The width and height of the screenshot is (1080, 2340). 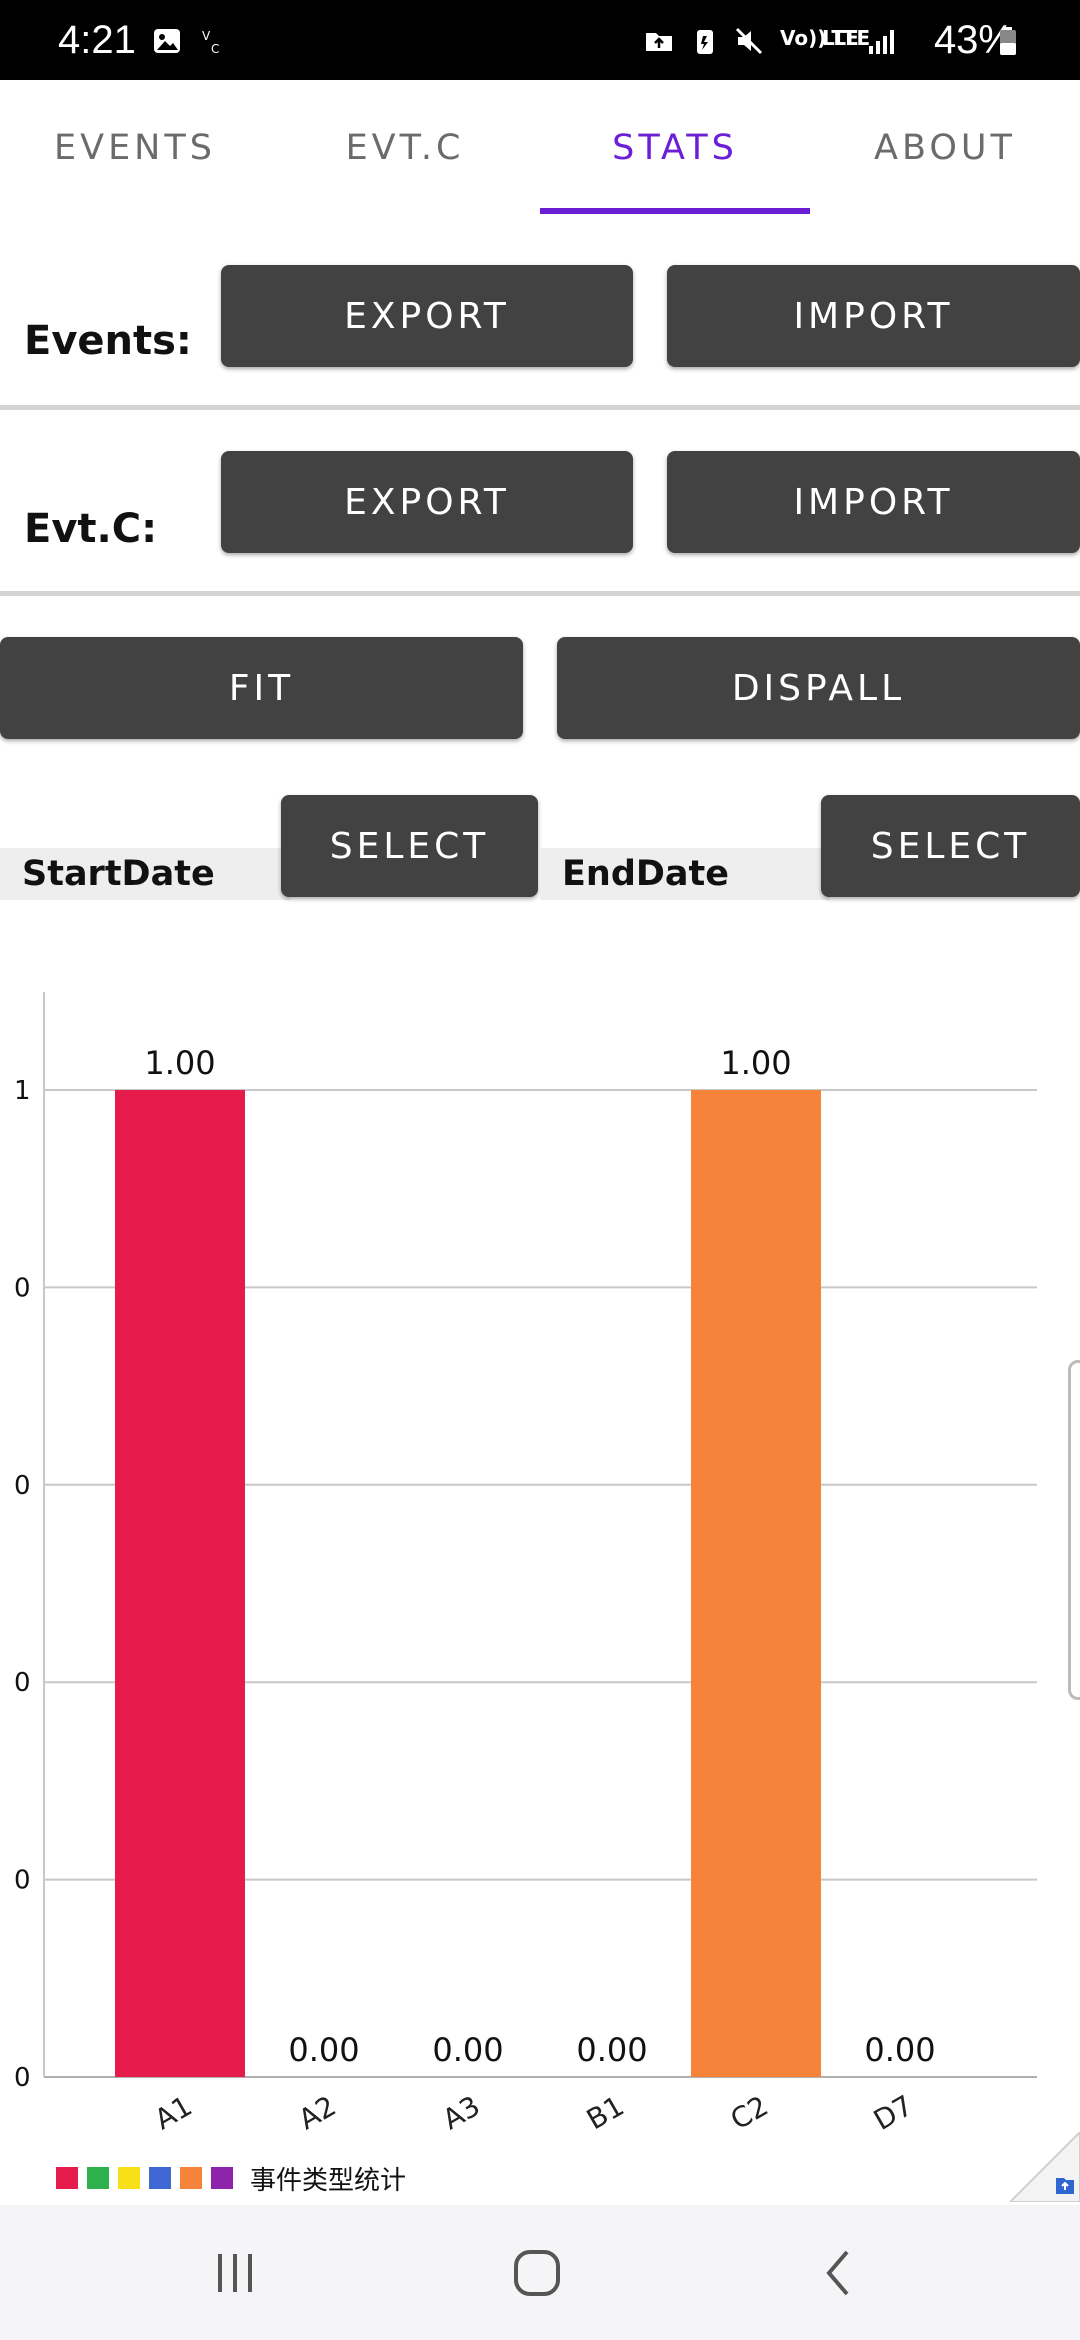 I want to click on status-time: 4:21, so click(x=97, y=40).